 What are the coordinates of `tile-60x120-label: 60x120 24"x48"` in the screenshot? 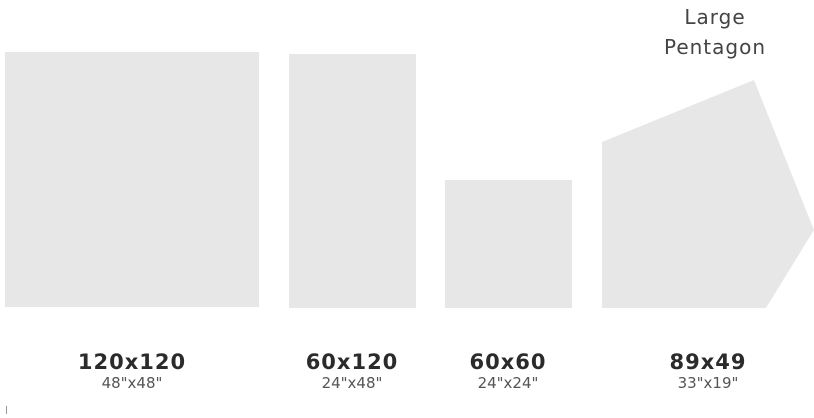 It's located at (352, 371).